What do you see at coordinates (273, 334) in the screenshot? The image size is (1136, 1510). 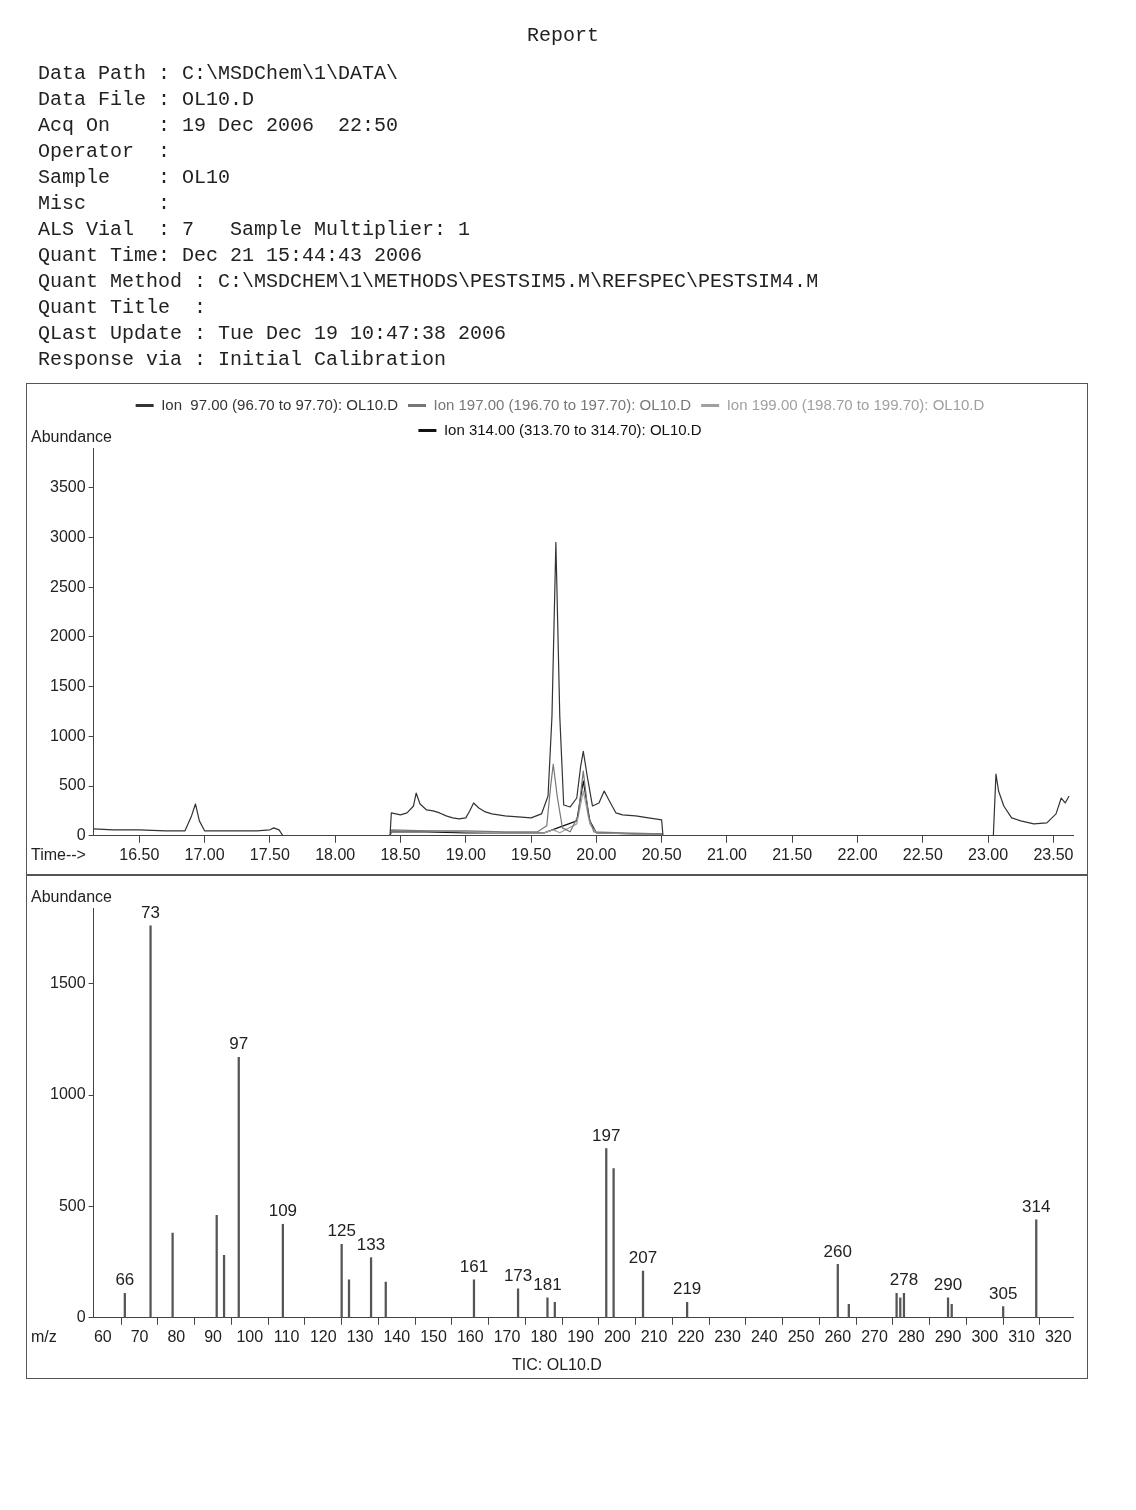 I see `text: QLast Update : Tue Dec 19 10:47:38 2006` at bounding box center [273, 334].